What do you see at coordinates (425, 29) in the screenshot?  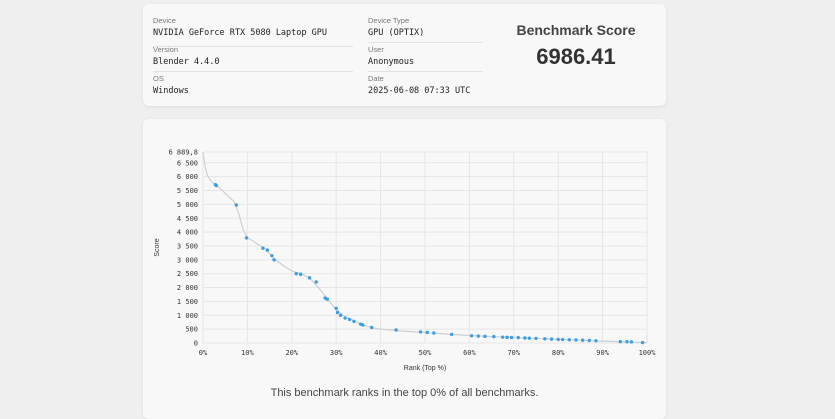 I see `device-type-field: Device Type GPU (OPTIX)` at bounding box center [425, 29].